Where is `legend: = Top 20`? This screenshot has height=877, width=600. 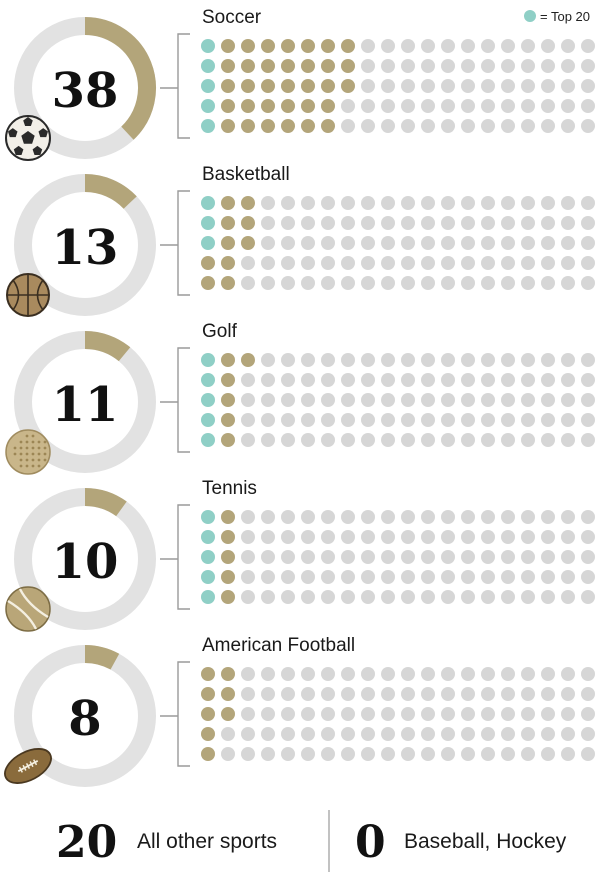 legend: = Top 20 is located at coordinates (557, 16).